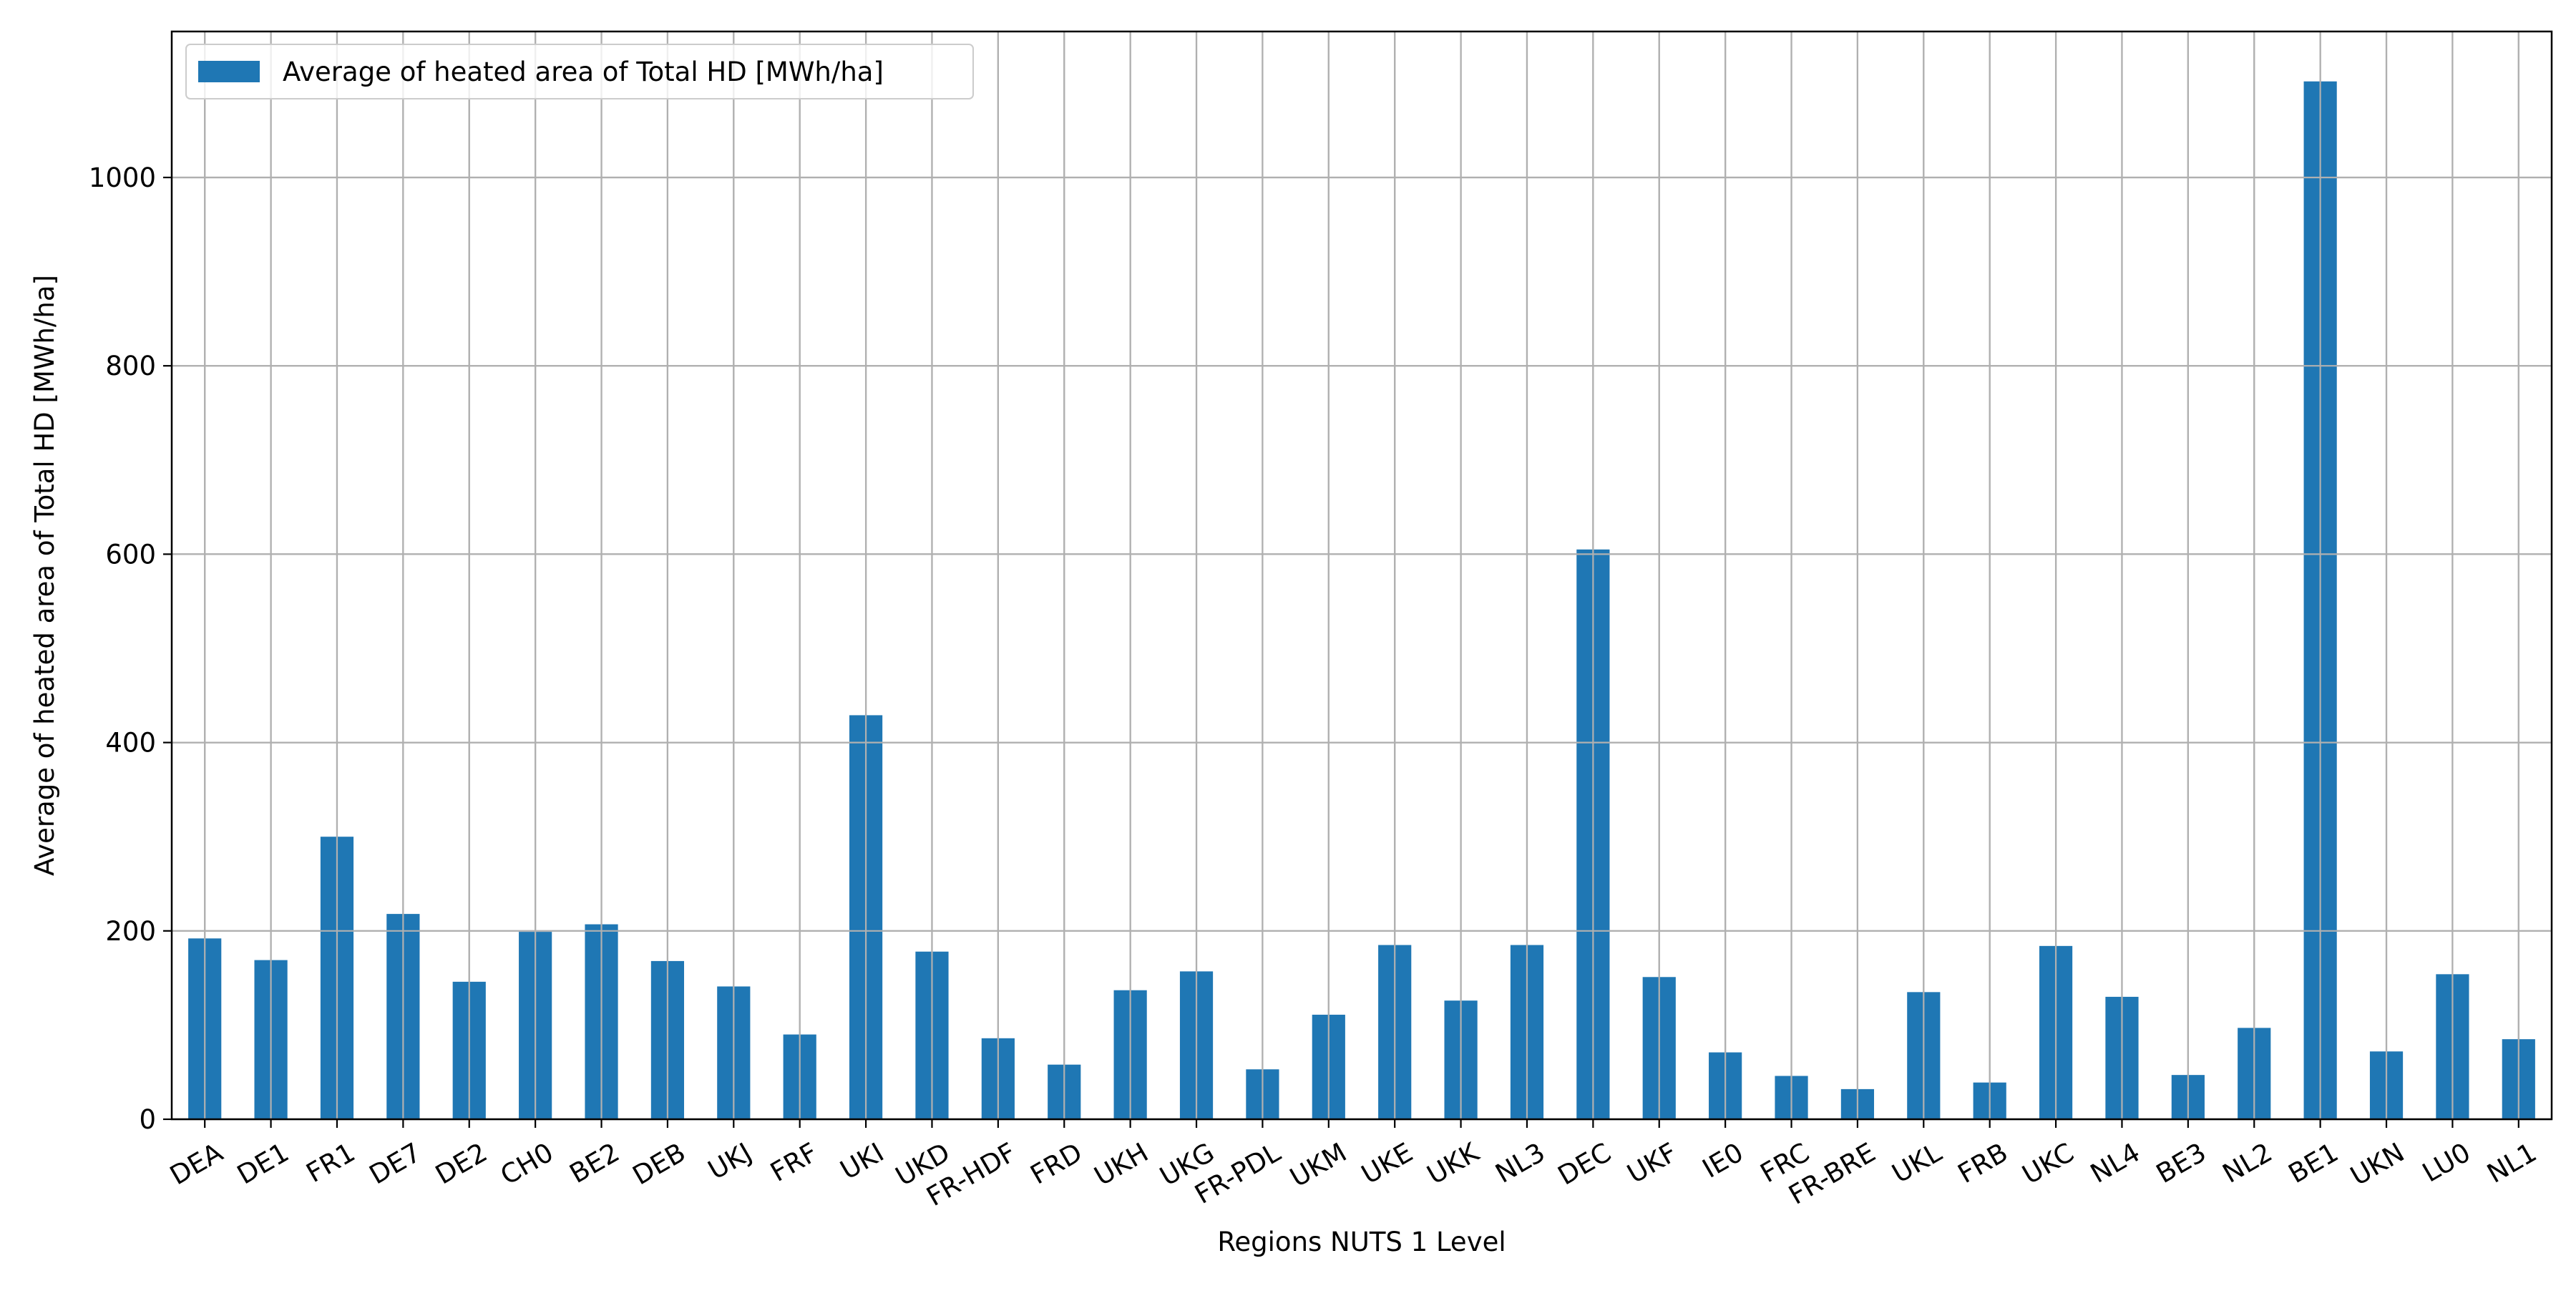 This screenshot has width=2576, height=1291. Describe the element at coordinates (130, 743) in the screenshot. I see `y-tick-label: 400` at that location.